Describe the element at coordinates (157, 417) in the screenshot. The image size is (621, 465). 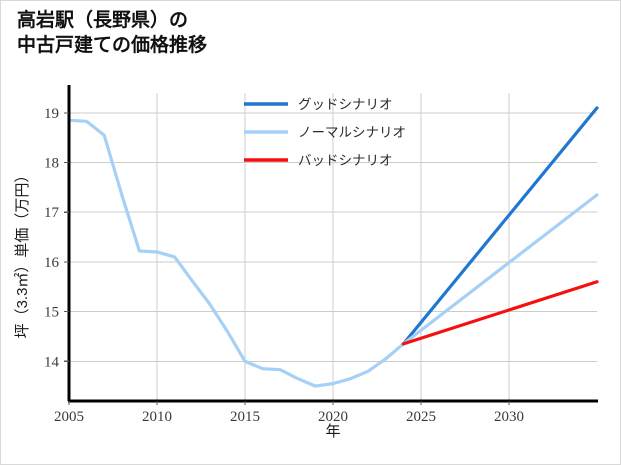
I see `x-tick-label: 2010` at that location.